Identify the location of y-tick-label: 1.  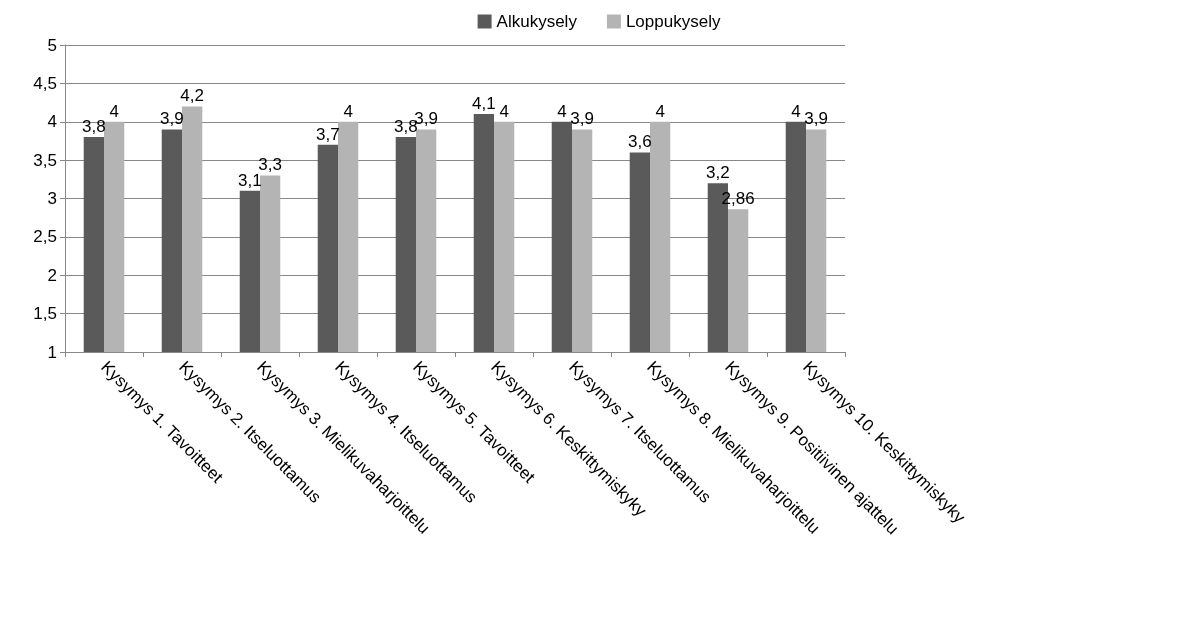
(52, 352).